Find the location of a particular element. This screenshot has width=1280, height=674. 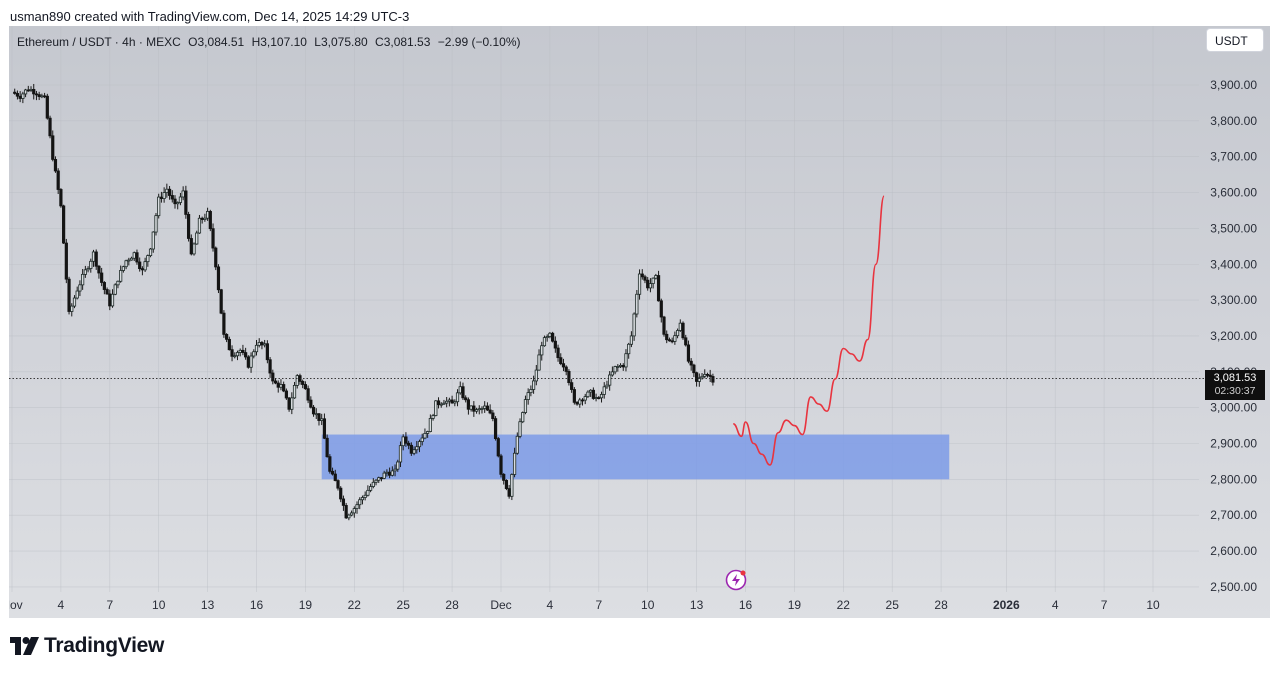

currency-button: USDT is located at coordinates (1235, 40).